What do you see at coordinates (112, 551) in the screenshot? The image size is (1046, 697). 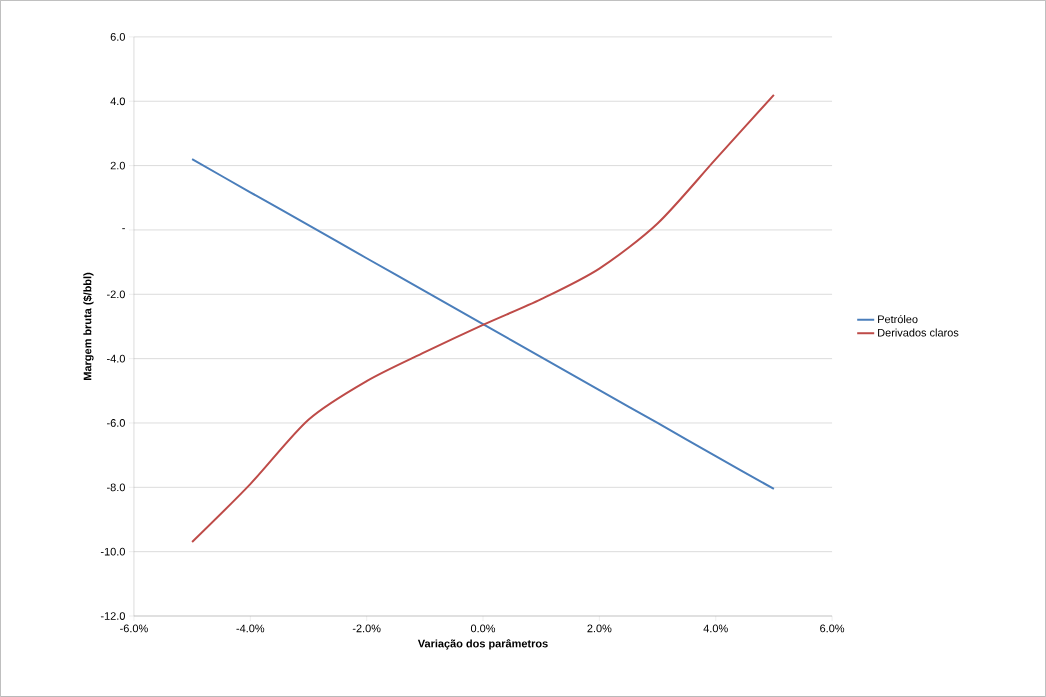 I see `y-tick-label: -10.0` at bounding box center [112, 551].